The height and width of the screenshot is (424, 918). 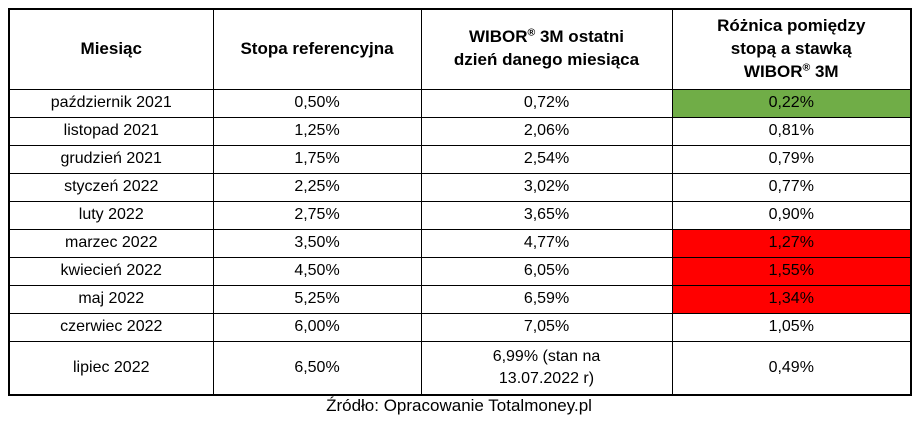 What do you see at coordinates (111, 187) in the screenshot?
I see `month-cell: styczeń 2022` at bounding box center [111, 187].